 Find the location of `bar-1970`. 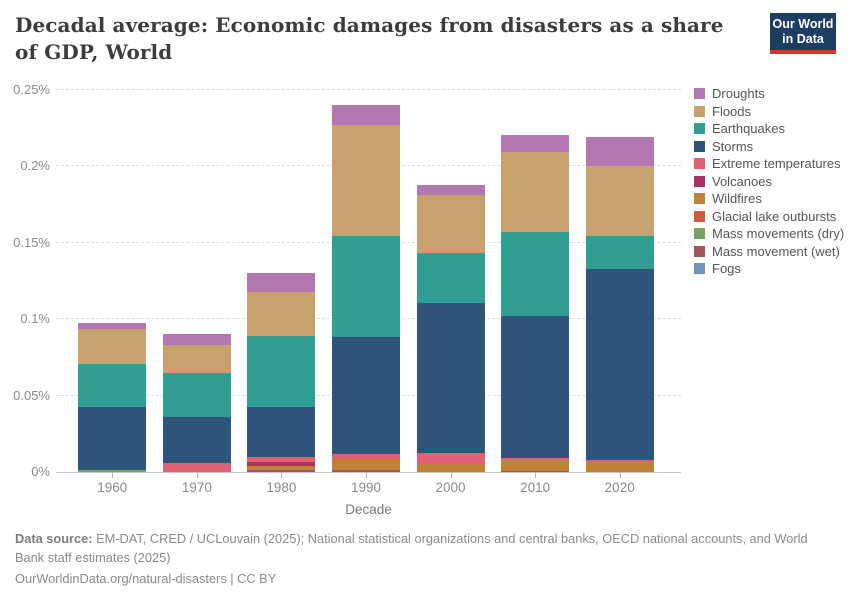

bar-1970 is located at coordinates (196, 403).